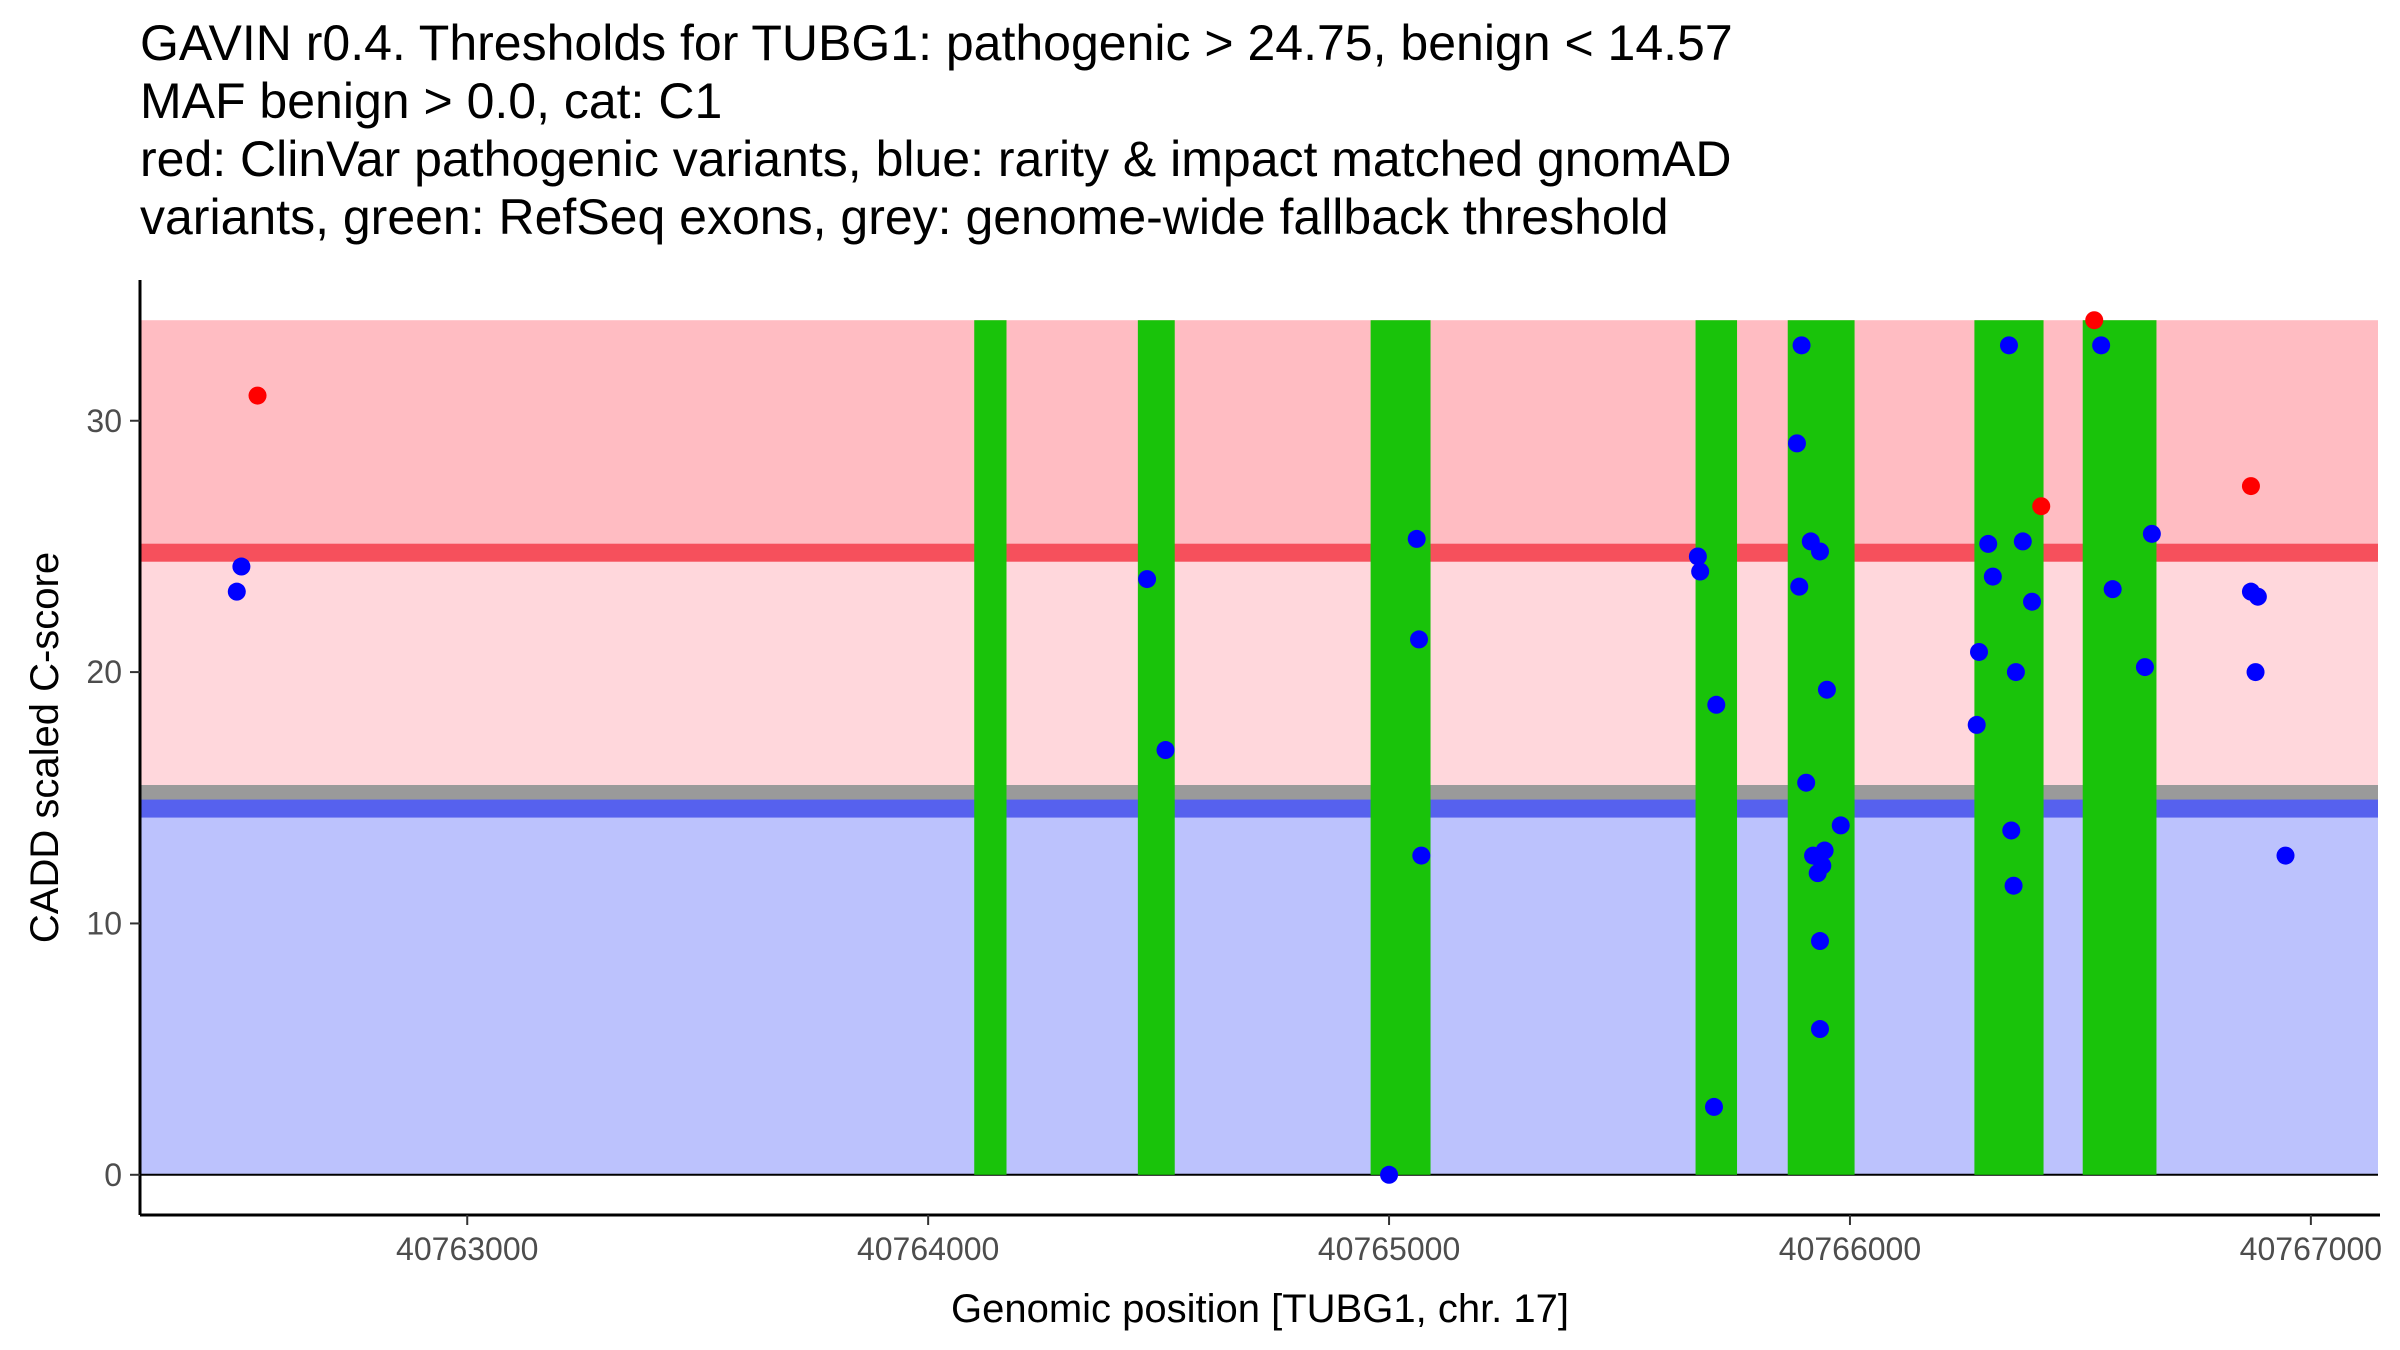 The height and width of the screenshot is (1350, 2400). What do you see at coordinates (1260, 1309) in the screenshot?
I see `x-axis-title: Genomic position [TUBG1, chr. 17]` at bounding box center [1260, 1309].